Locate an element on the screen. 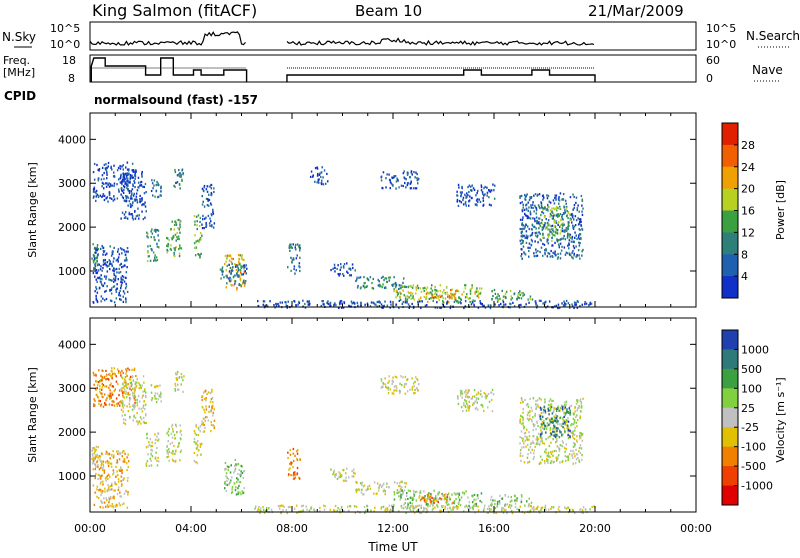  freq-label-line1: Freq. is located at coordinates (16, 60).